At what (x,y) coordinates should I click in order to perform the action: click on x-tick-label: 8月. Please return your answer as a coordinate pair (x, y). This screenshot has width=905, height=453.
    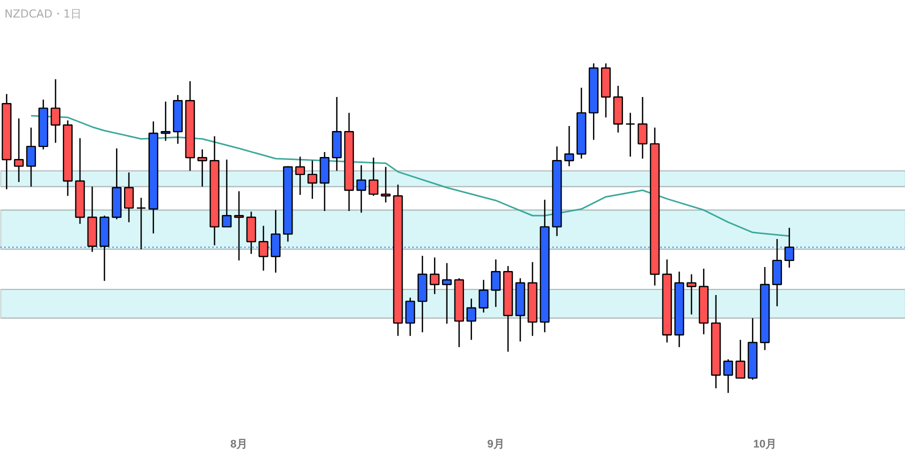
    Looking at the image, I should click on (239, 444).